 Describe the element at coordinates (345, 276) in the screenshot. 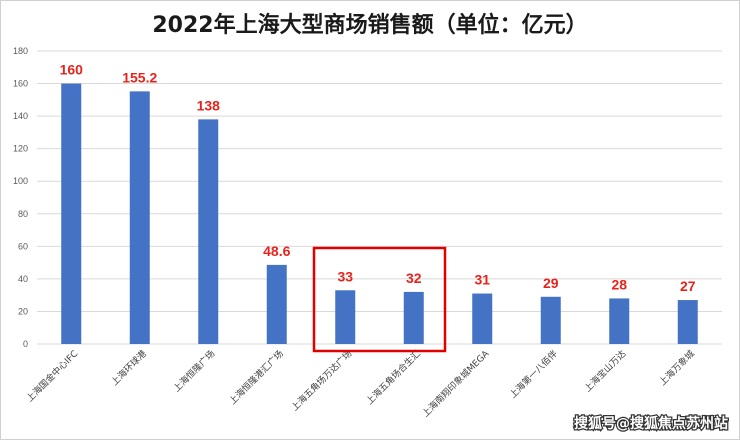

I see `data-label: 33` at that location.